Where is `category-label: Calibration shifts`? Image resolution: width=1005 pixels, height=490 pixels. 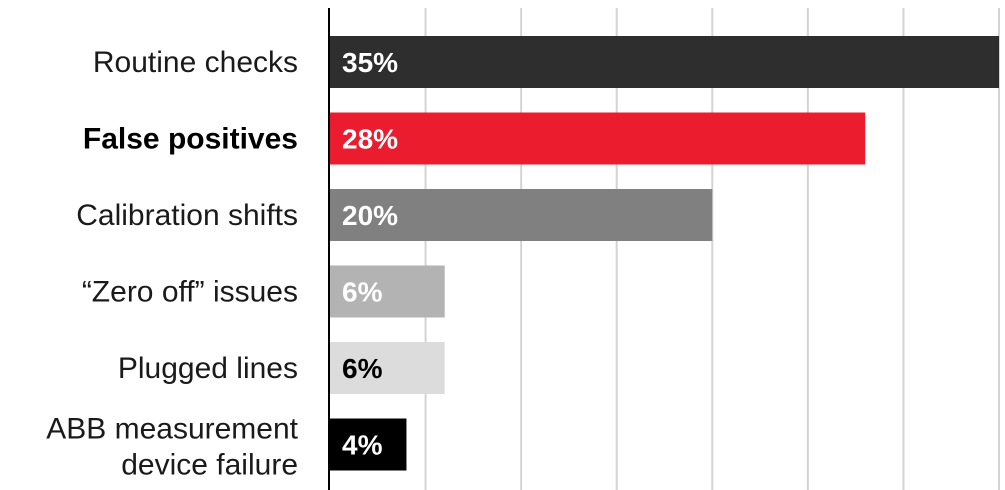 category-label: Calibration shifts is located at coordinates (187, 215).